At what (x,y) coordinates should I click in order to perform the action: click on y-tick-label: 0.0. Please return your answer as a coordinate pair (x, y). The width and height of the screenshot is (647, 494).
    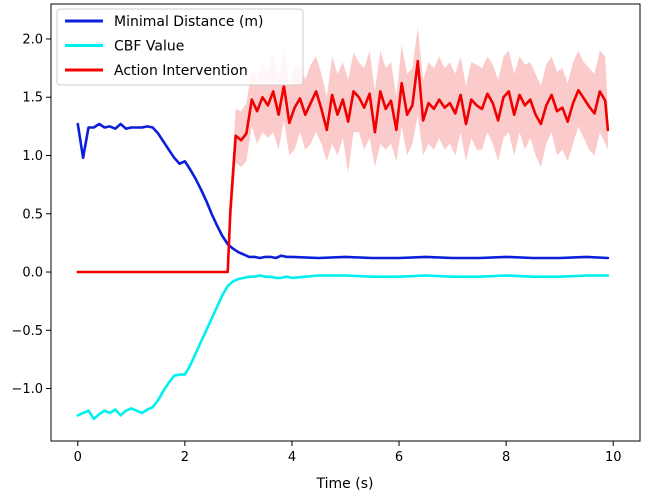
    Looking at the image, I should click on (32, 273).